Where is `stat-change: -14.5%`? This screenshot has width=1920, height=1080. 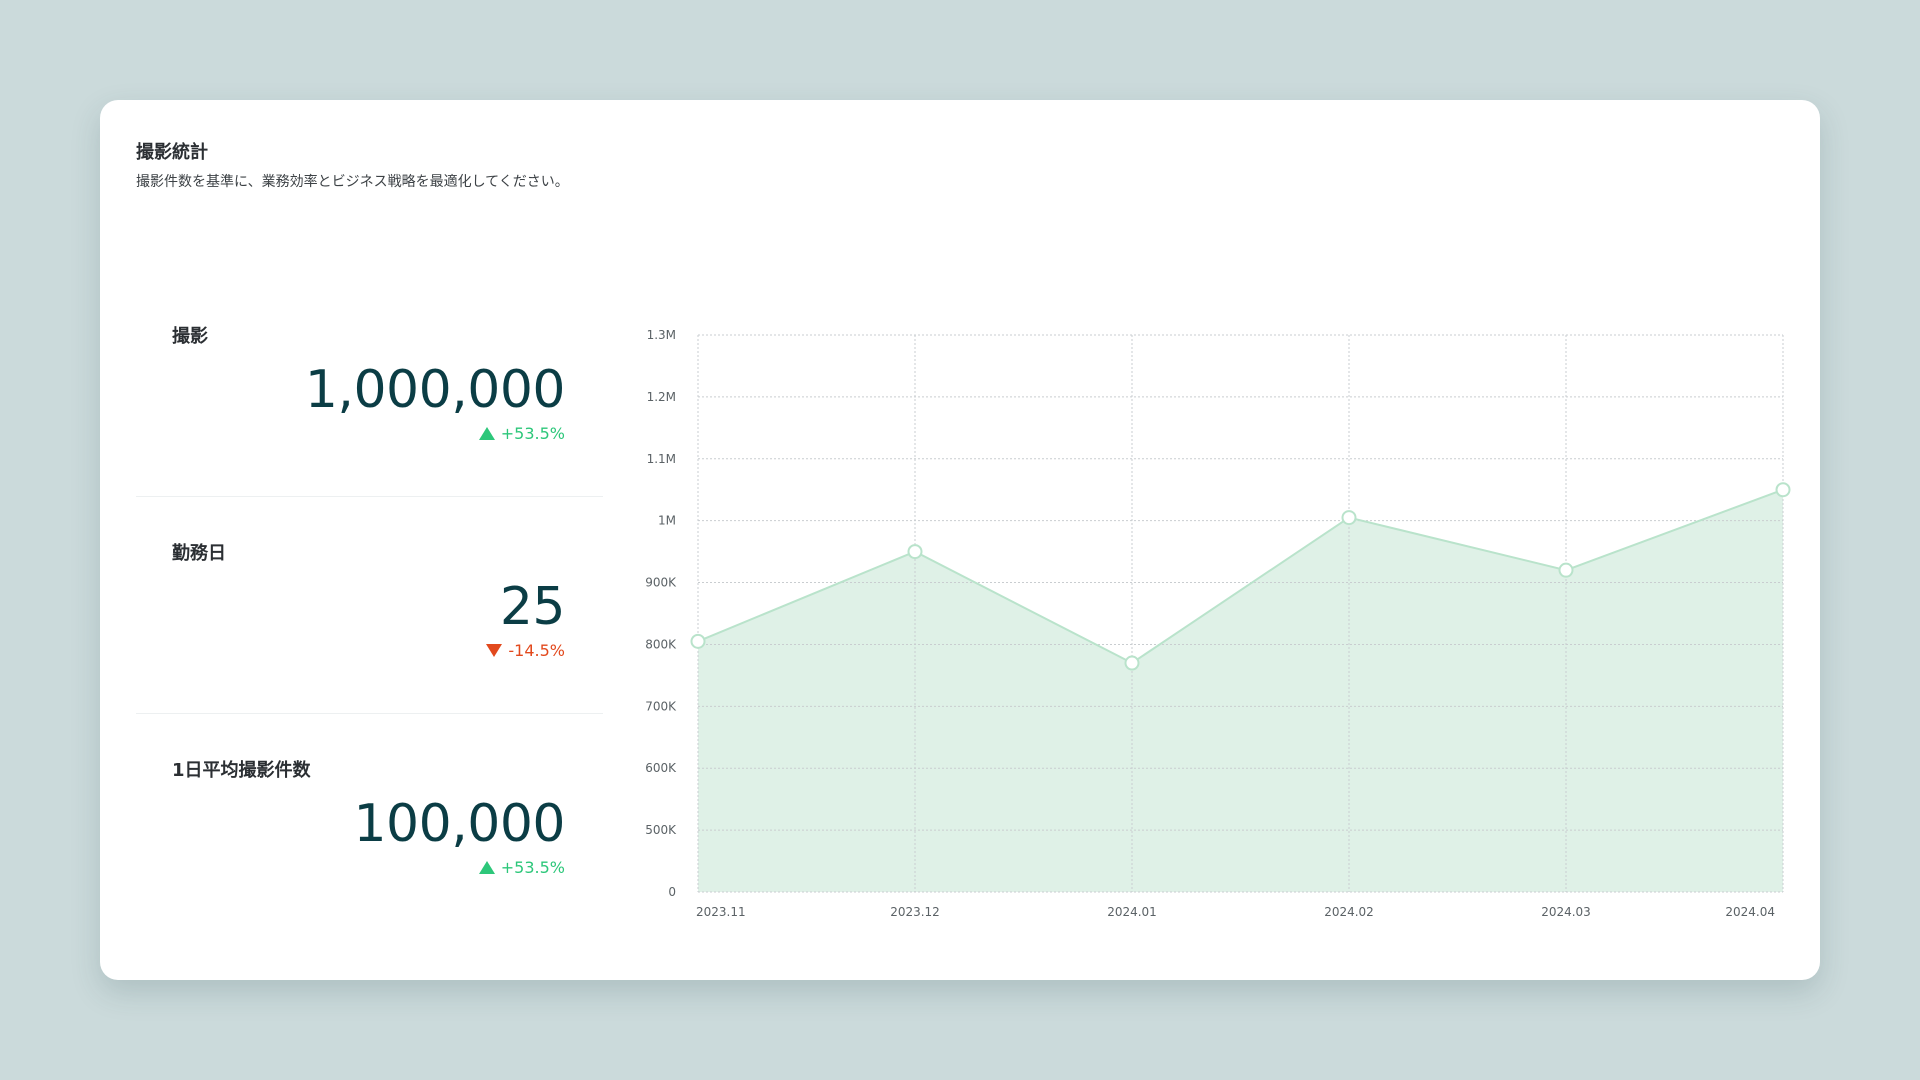
stat-change: -14.5% is located at coordinates (525, 650).